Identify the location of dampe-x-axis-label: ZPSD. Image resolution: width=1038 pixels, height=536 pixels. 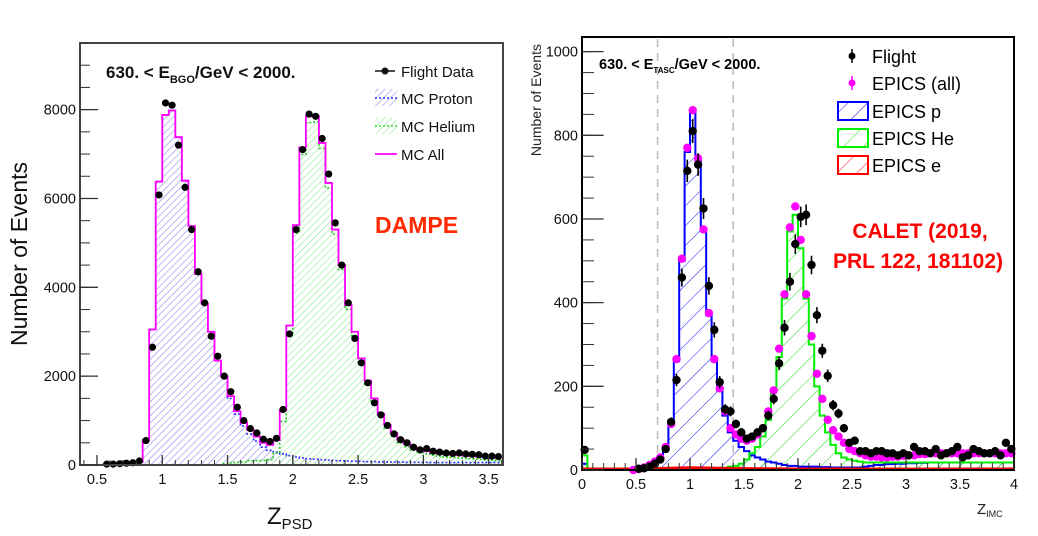
(290, 518).